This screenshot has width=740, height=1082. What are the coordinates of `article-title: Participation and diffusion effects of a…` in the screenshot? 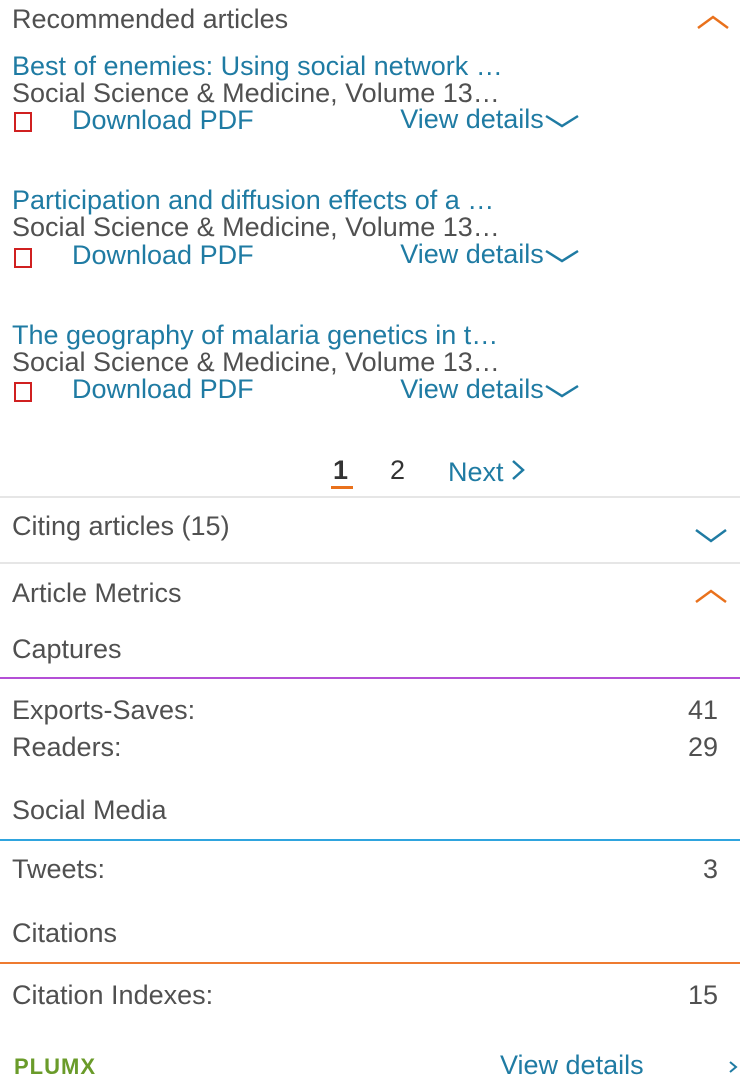 It's located at (253, 200).